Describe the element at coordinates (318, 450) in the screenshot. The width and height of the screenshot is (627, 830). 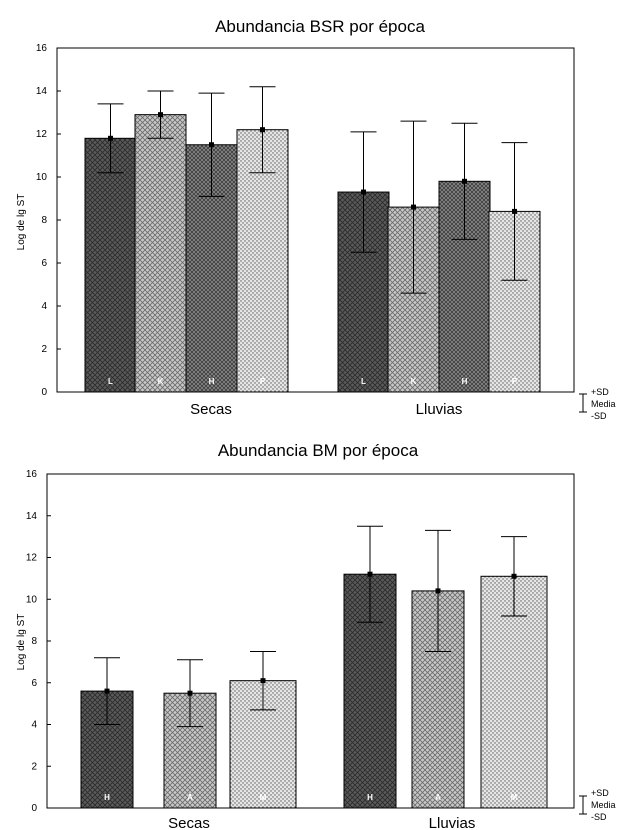
I see `chart-title: Abundancia BM por época` at that location.